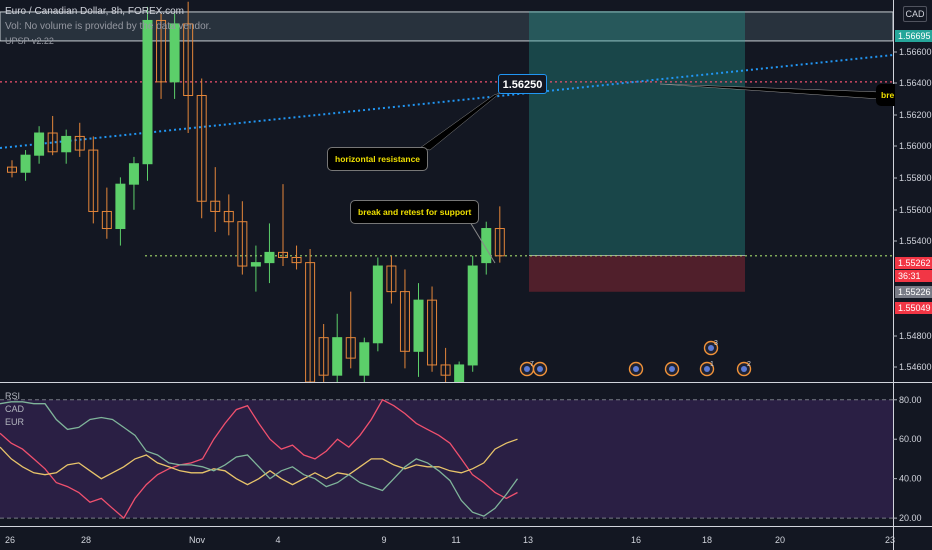 The height and width of the screenshot is (550, 932). I want to click on price-label-current: 1.55226, so click(913, 292).